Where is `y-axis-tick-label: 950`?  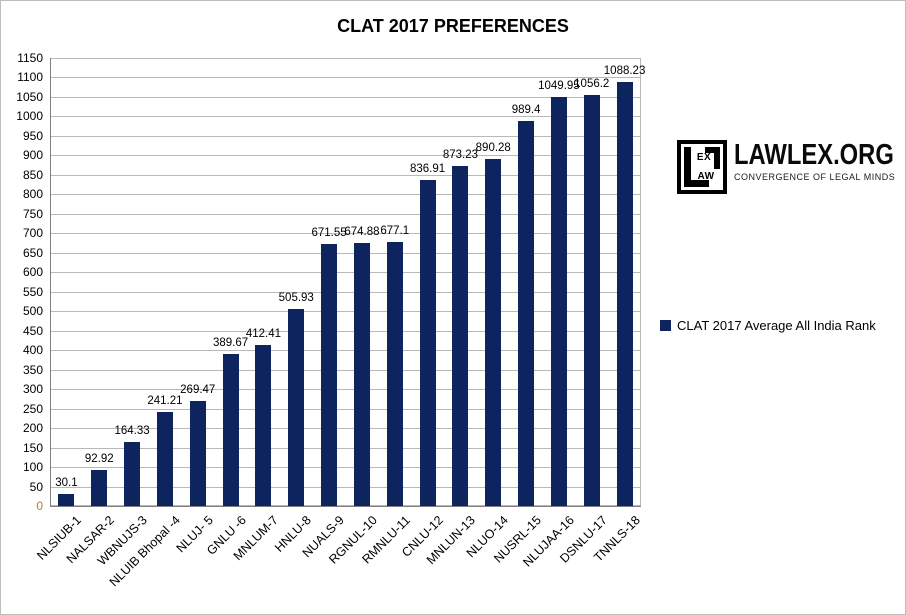
y-axis-tick-label: 950 is located at coordinates (32, 135).